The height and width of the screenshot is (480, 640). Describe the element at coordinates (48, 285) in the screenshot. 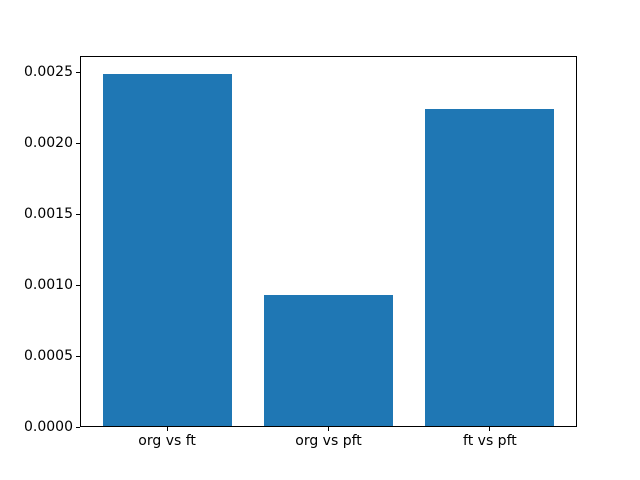

I see `y-tick-label: 0.0010` at that location.